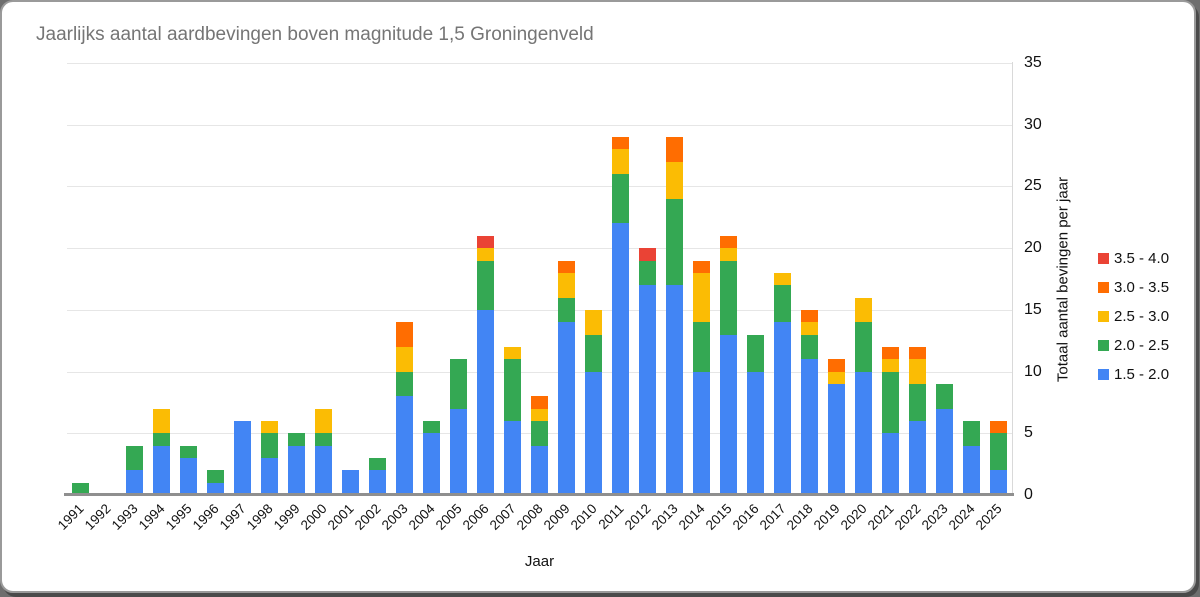 The image size is (1200, 597). I want to click on bar-segment-1998-2.0-2.5, so click(269, 445).